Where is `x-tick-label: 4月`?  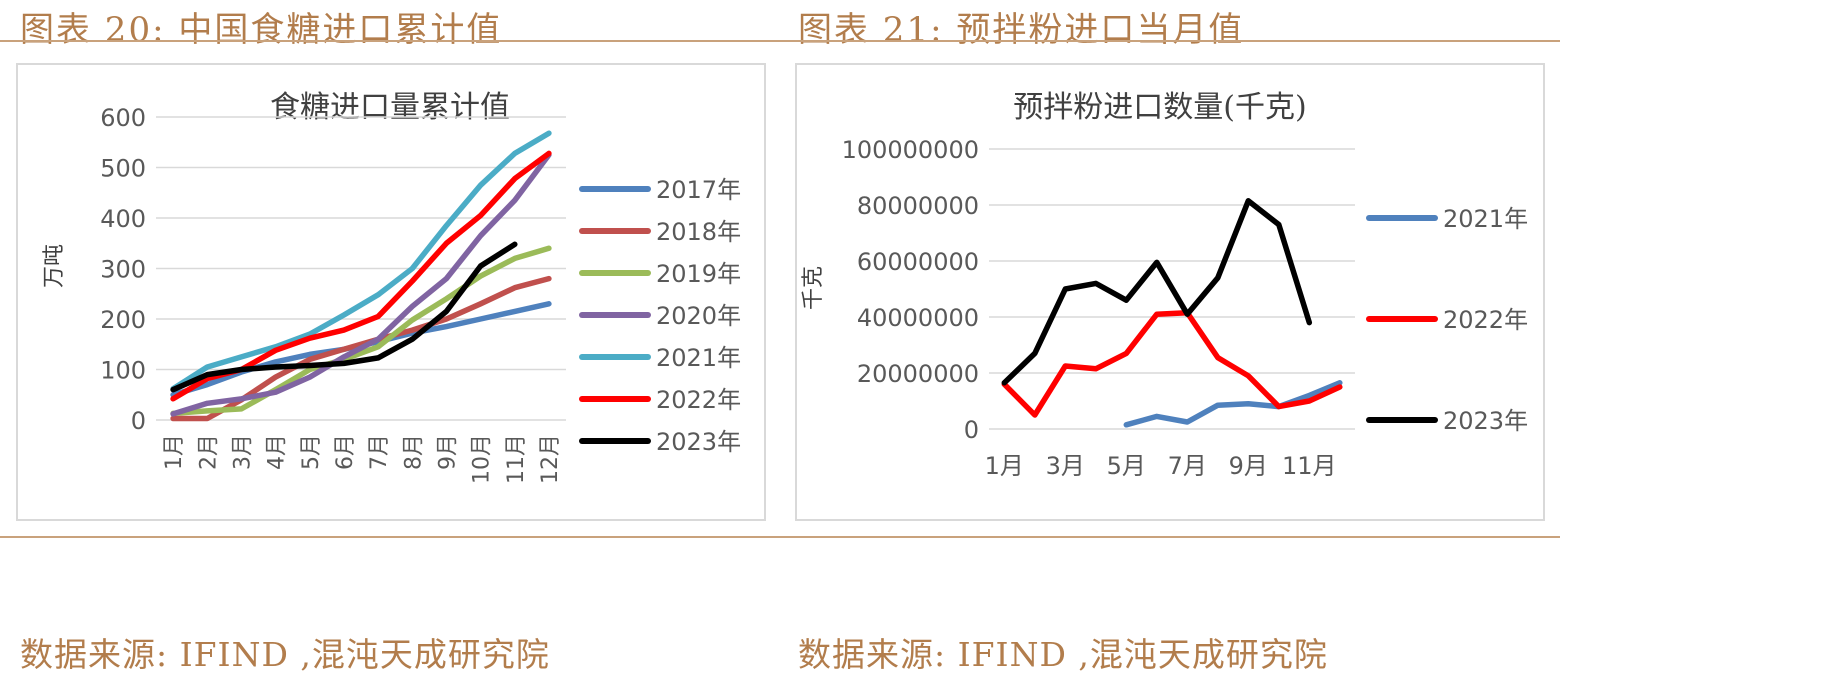 x-tick-label: 4月 is located at coordinates (277, 452).